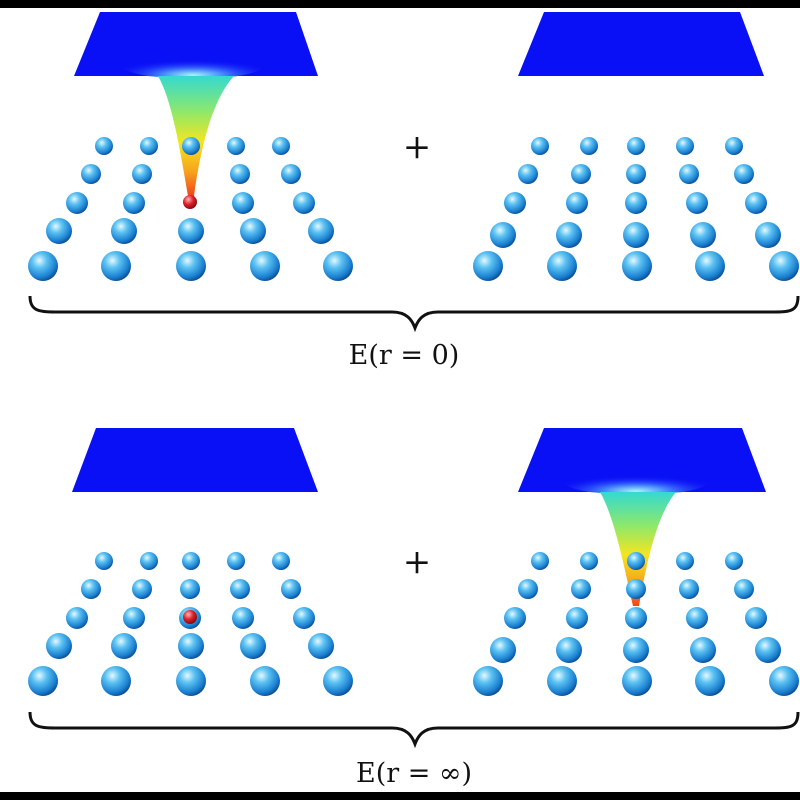 This screenshot has width=800, height=800. I want to click on equation-label-top: E(r = 0), so click(404, 355).